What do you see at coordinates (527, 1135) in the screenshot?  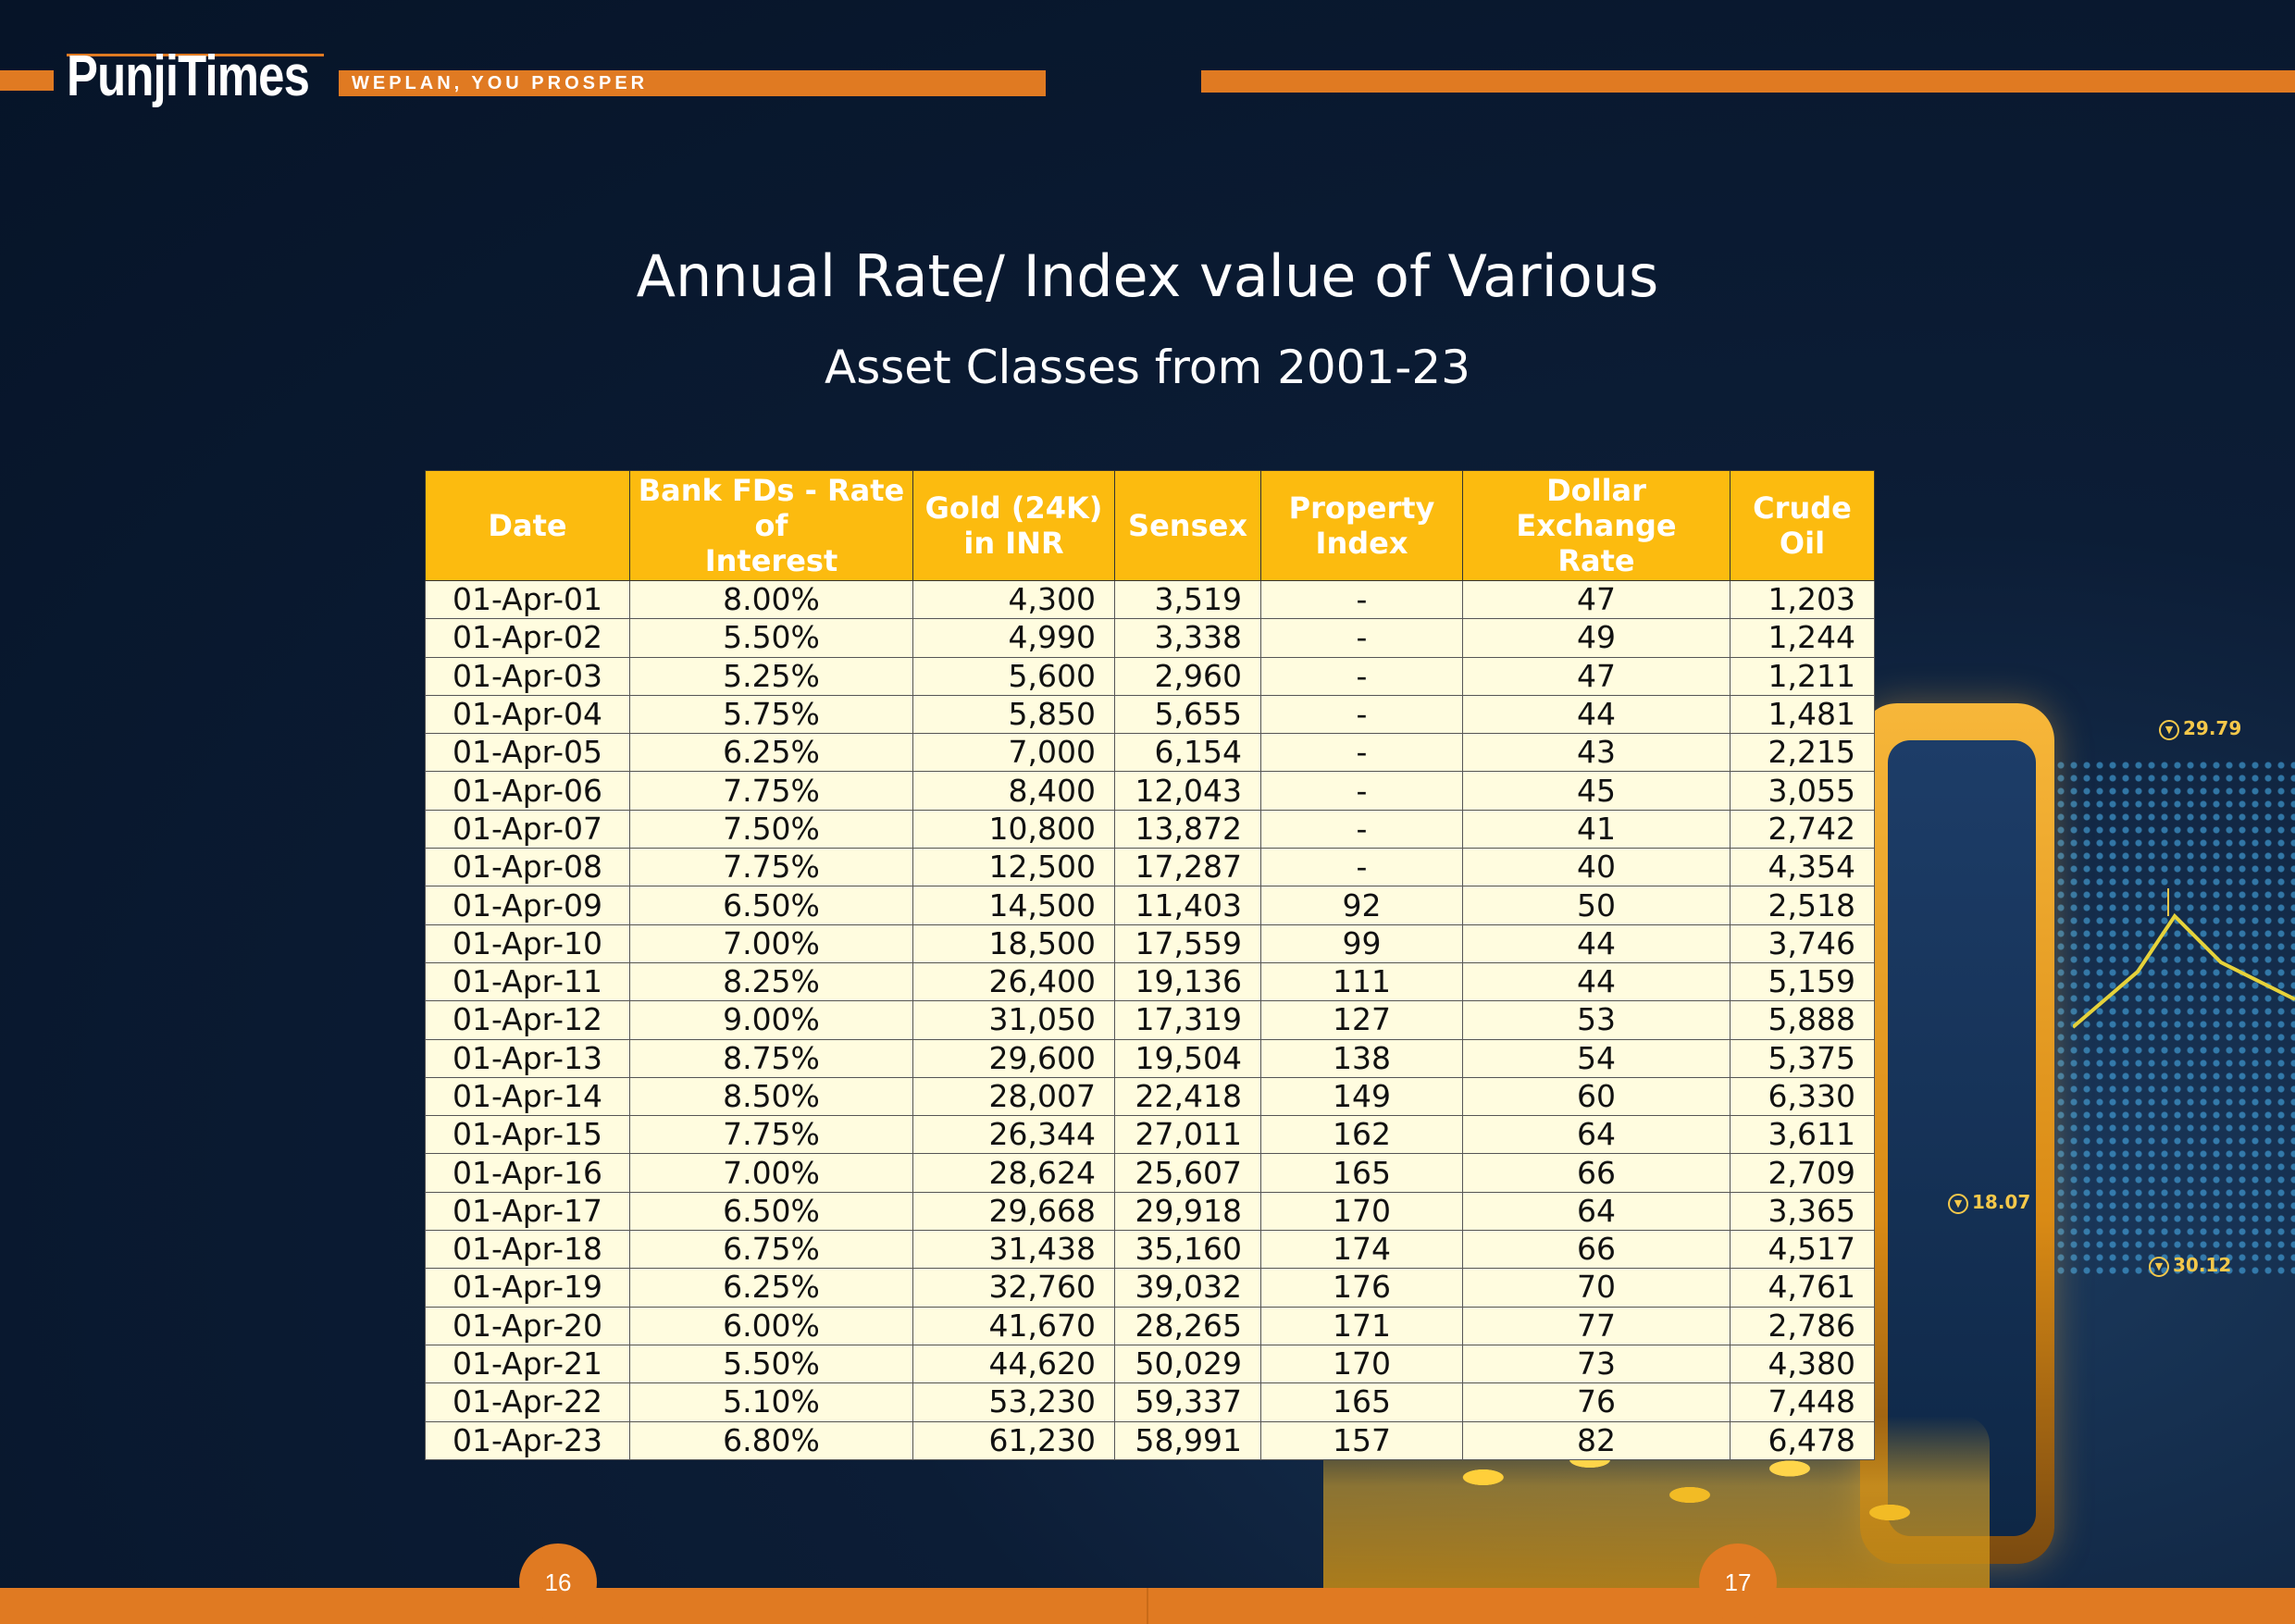 I see `cell-date: 01-Apr-15` at bounding box center [527, 1135].